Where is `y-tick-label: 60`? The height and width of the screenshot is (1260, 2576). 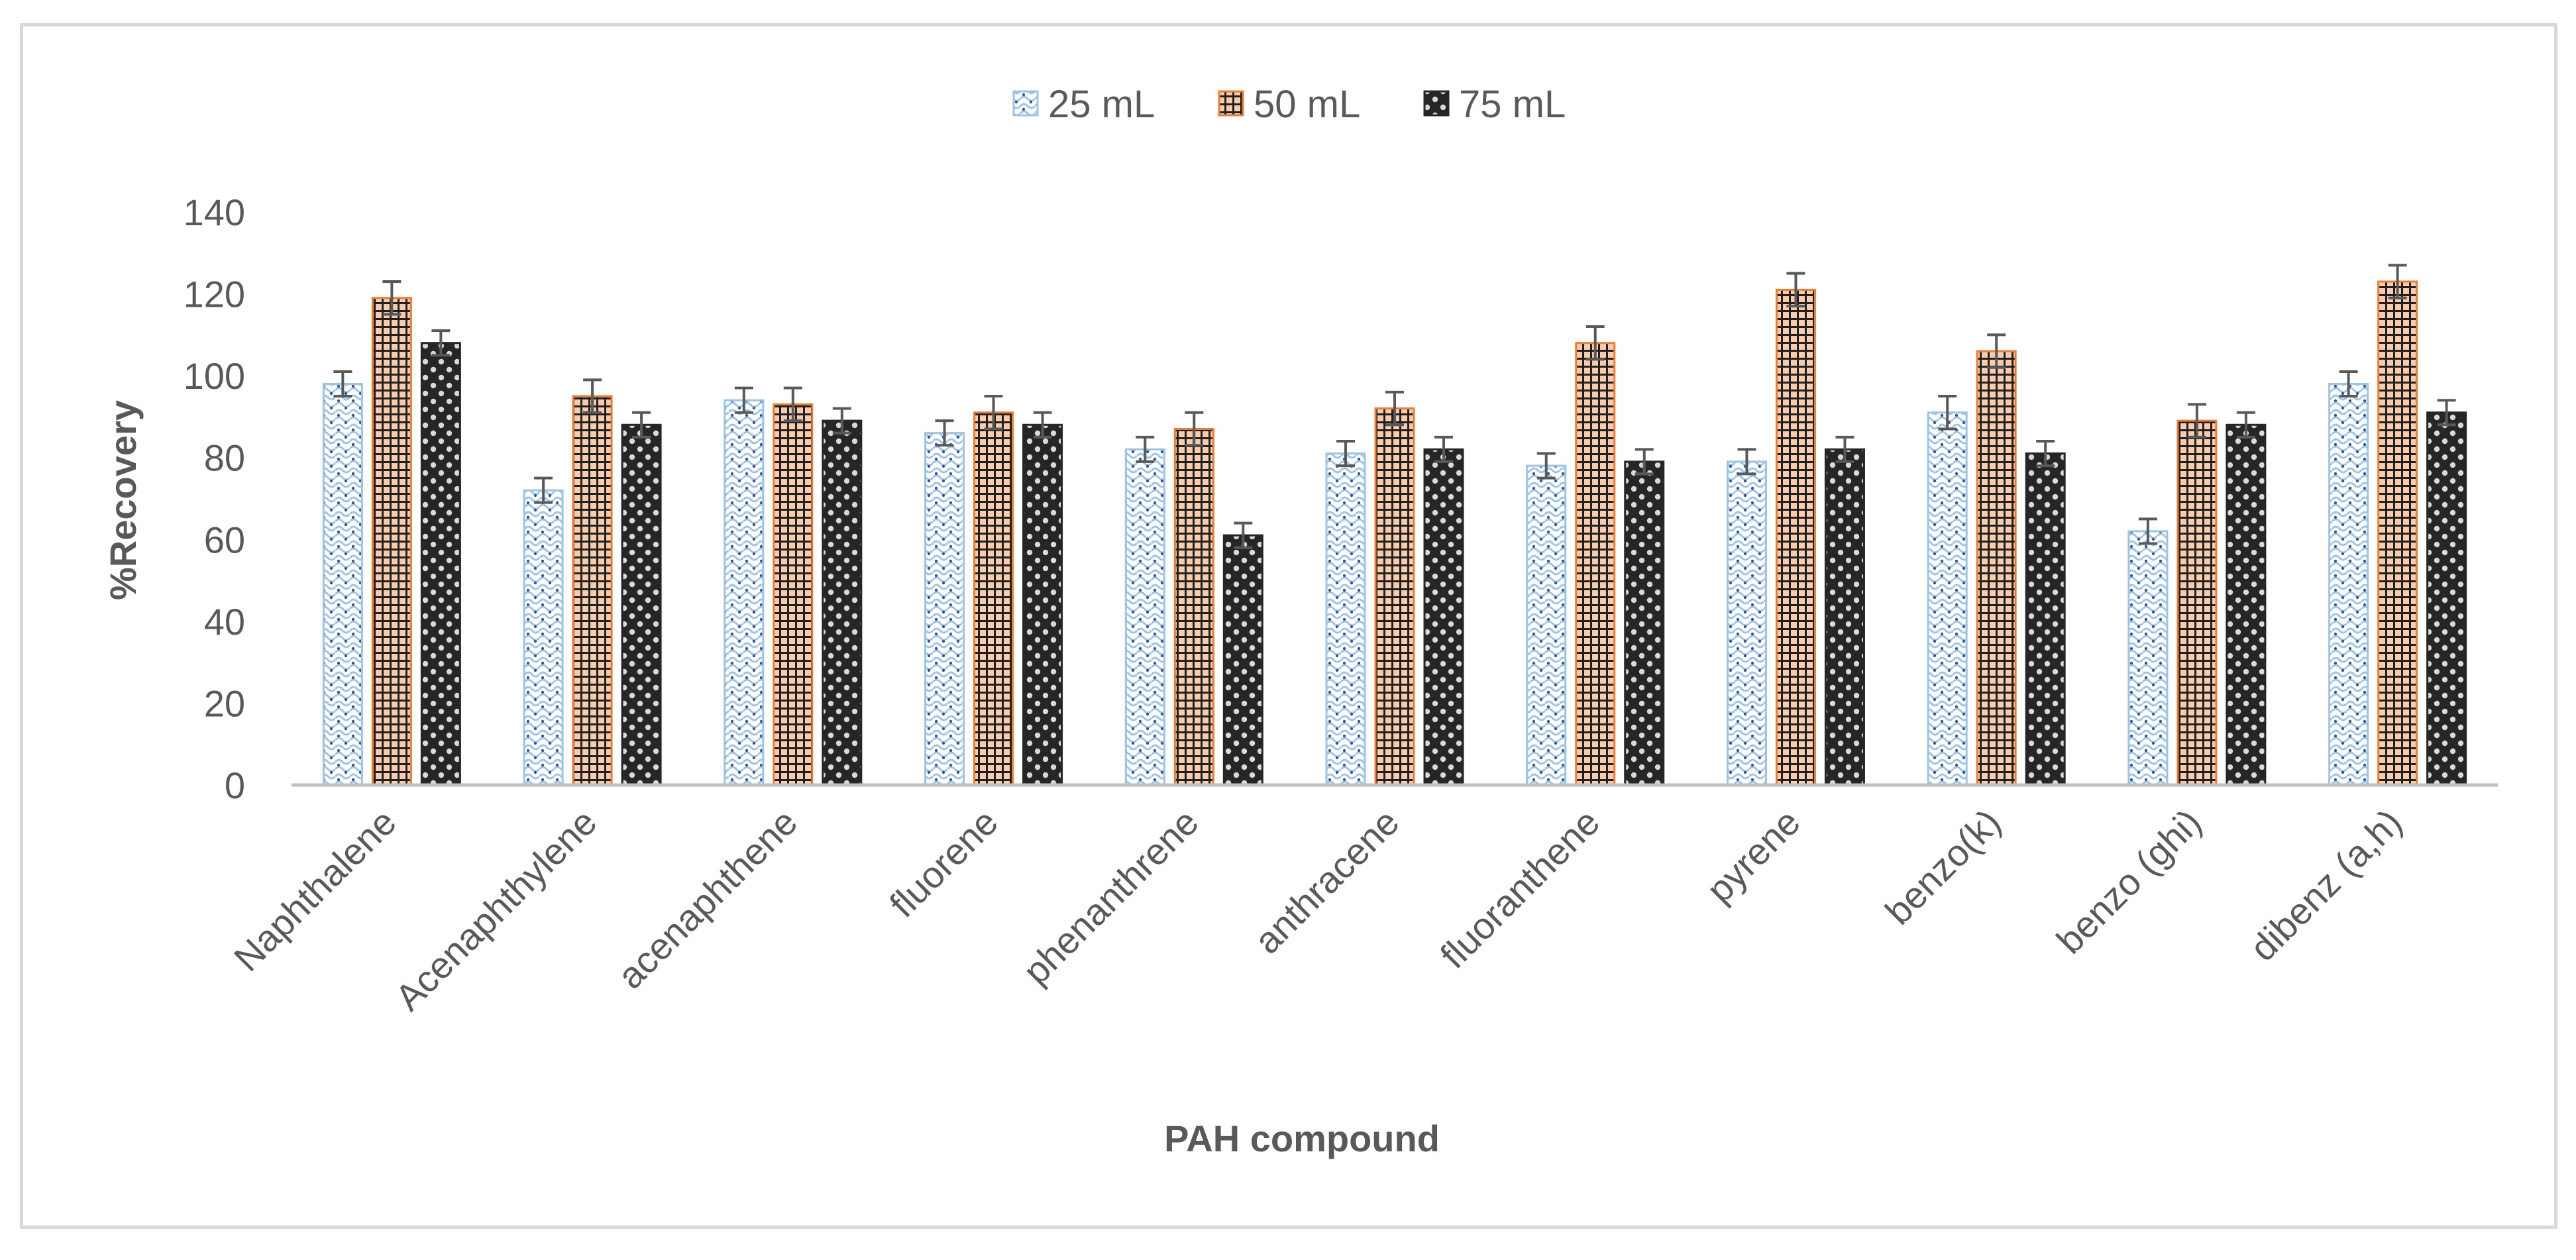
y-tick-label: 60 is located at coordinates (224, 539).